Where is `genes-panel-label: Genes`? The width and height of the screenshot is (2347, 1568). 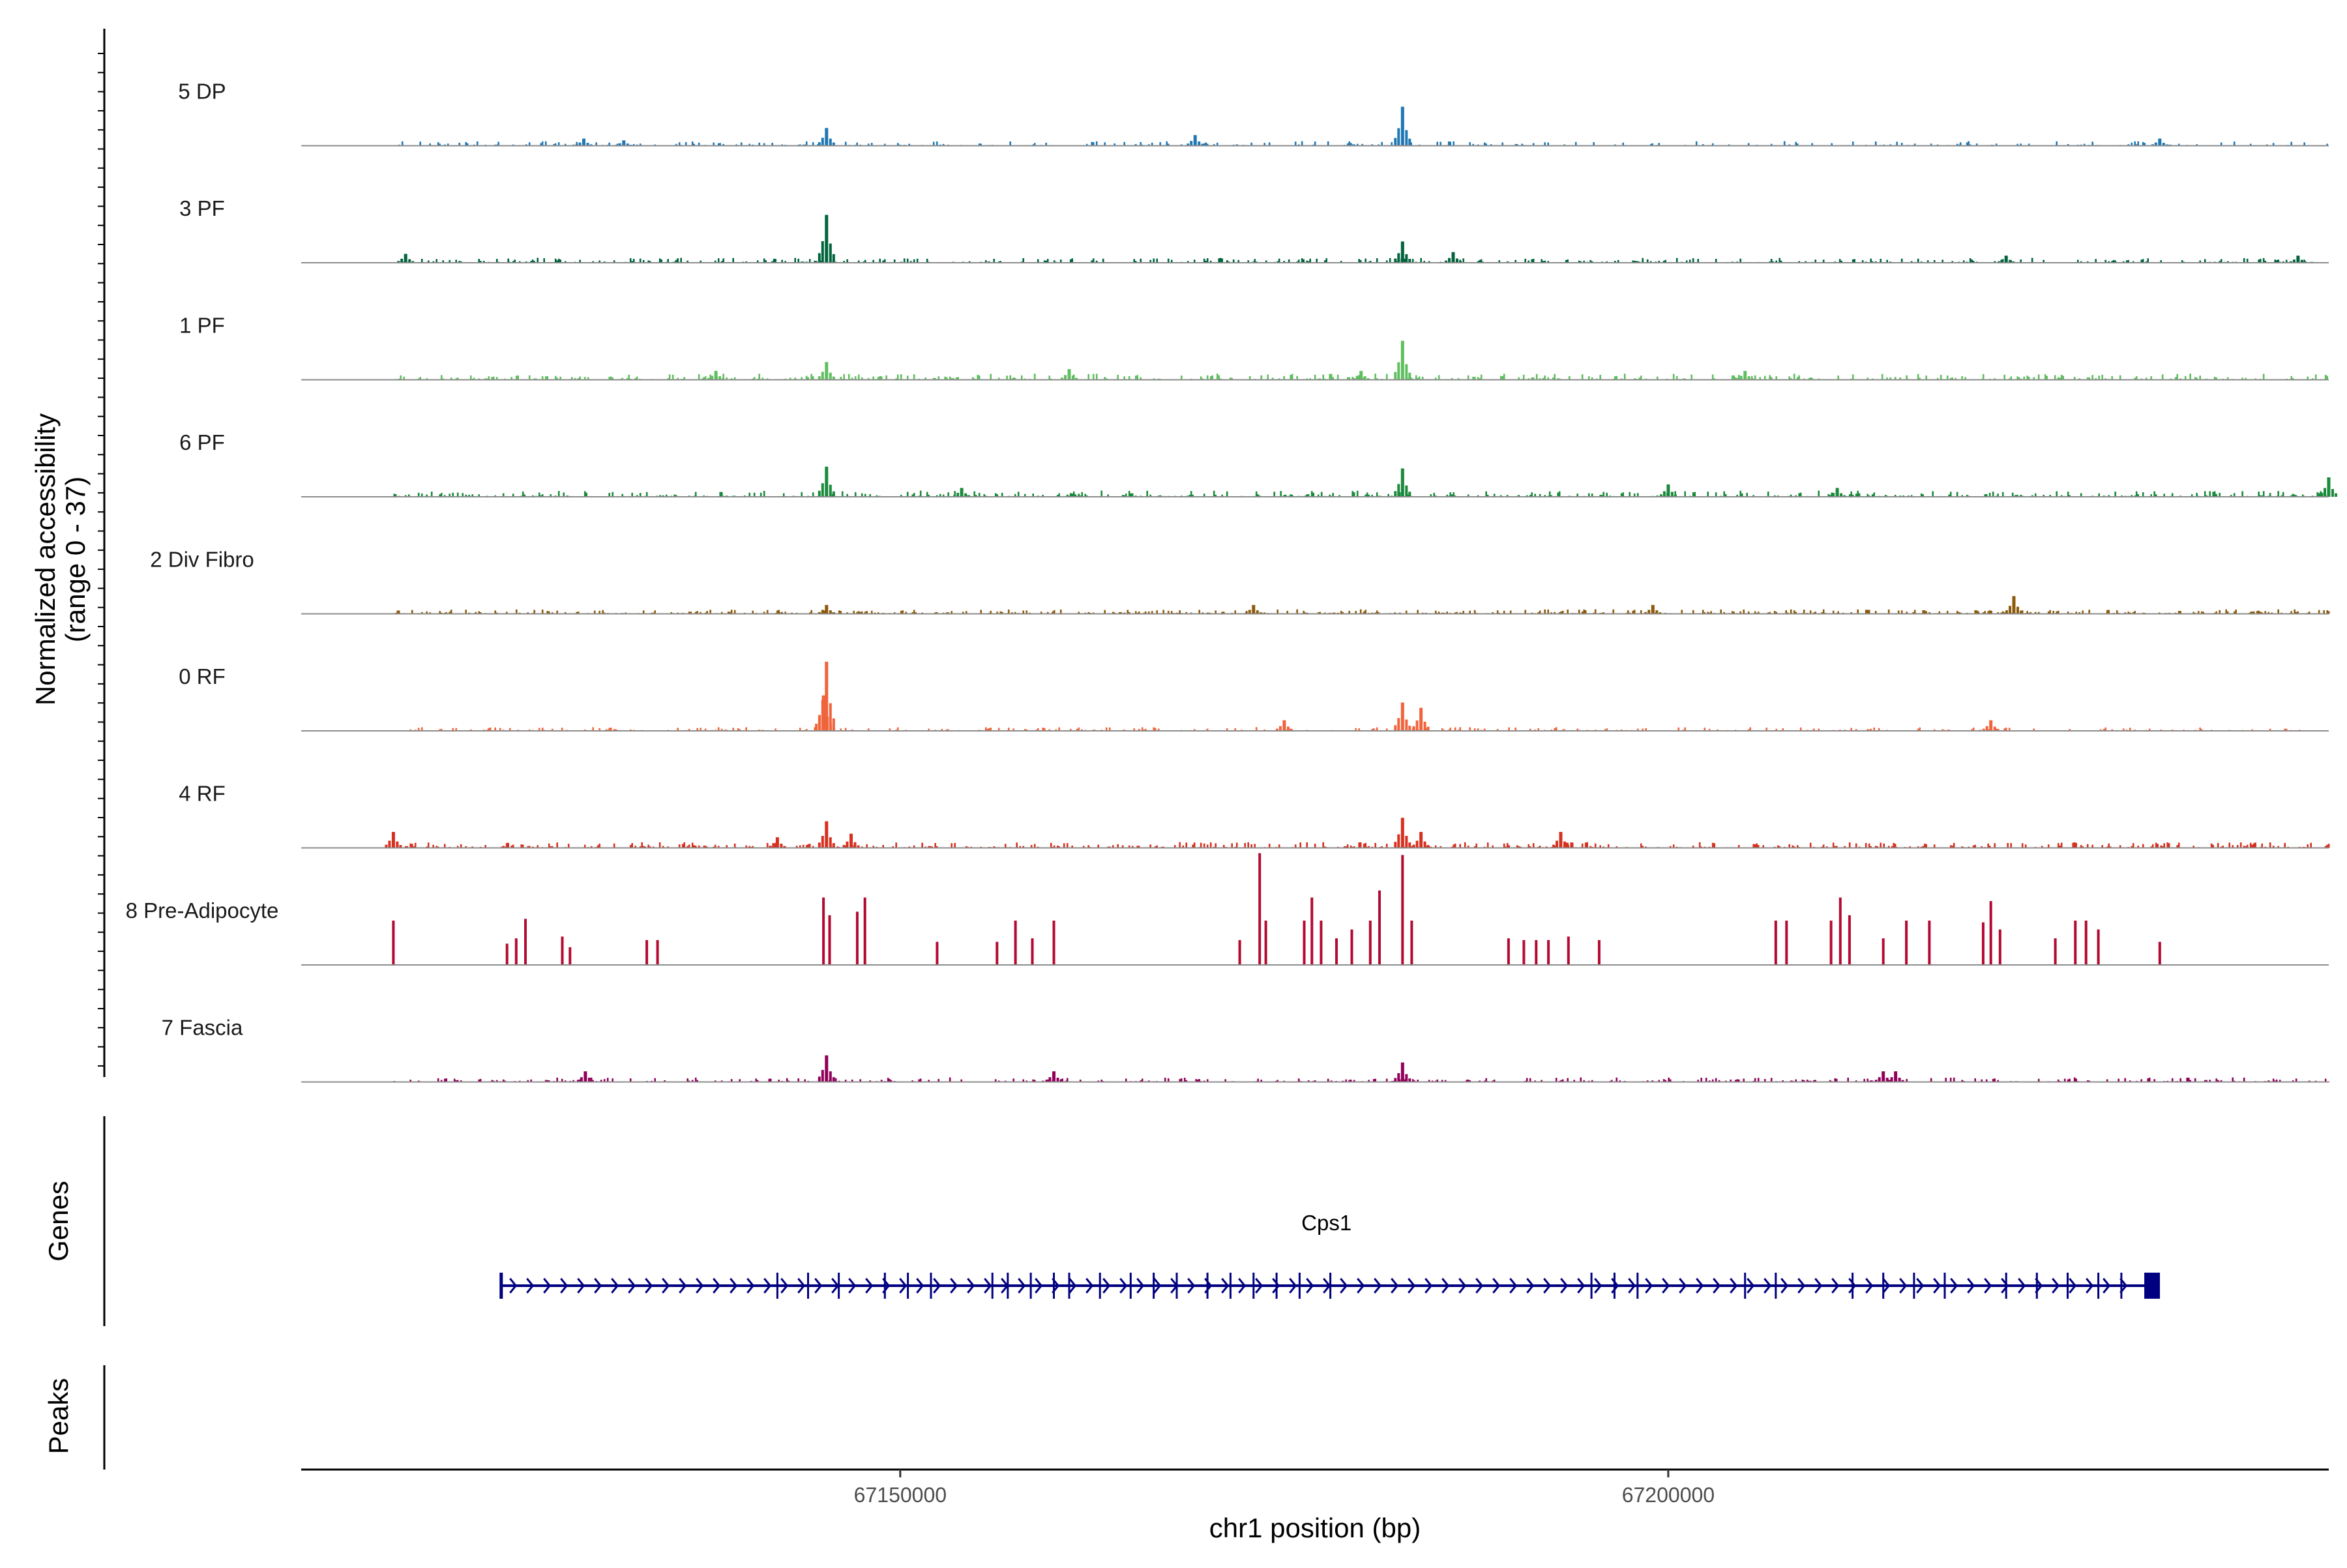
genes-panel-label: Genes is located at coordinates (58, 1222).